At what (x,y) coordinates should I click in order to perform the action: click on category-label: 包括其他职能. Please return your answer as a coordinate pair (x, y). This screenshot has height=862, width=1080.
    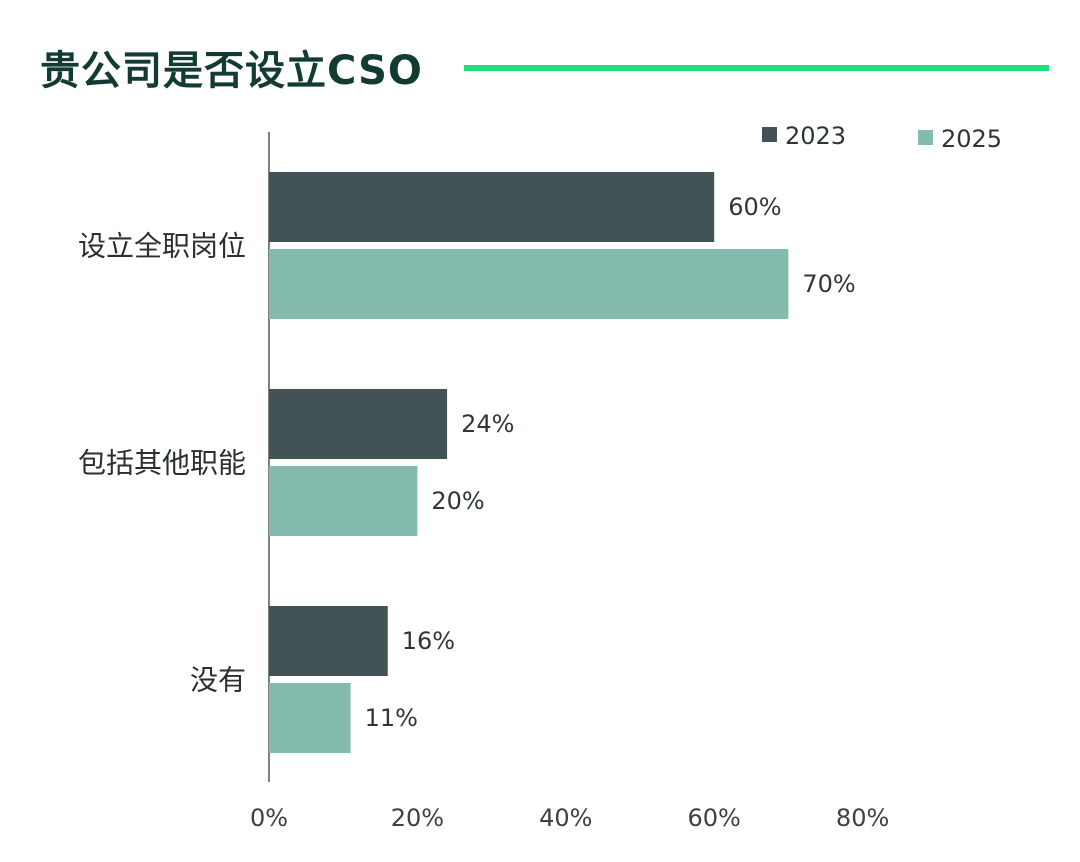
    Looking at the image, I should click on (162, 463).